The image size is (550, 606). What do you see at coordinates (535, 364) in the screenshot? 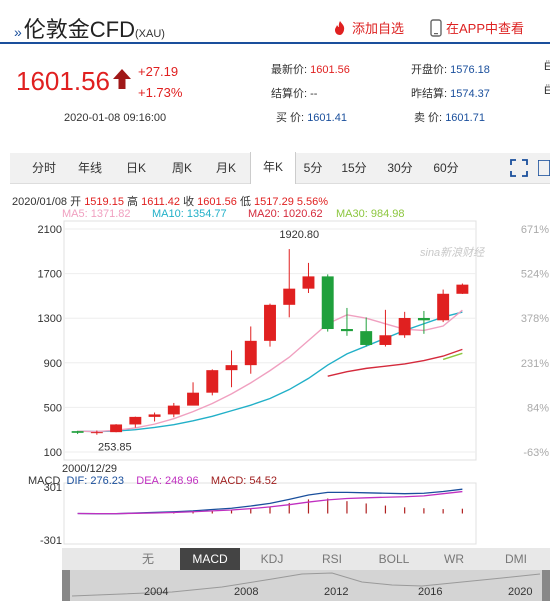
I see `y-right-tick-label: 231%` at bounding box center [535, 364].